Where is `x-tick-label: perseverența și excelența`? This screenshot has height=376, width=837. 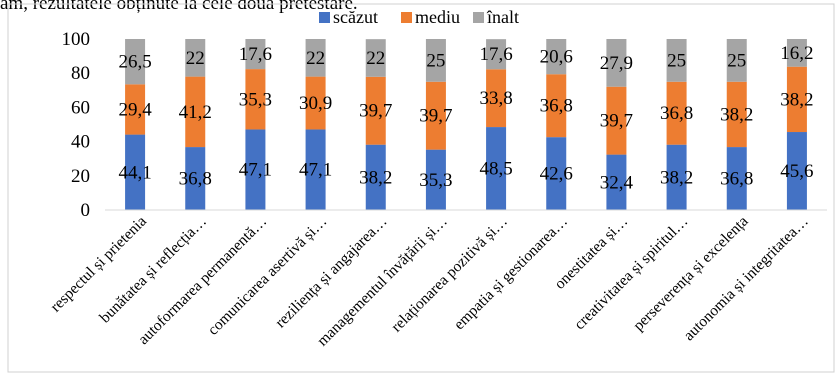 x-tick-label: perseverența și excelența is located at coordinates (691, 274).